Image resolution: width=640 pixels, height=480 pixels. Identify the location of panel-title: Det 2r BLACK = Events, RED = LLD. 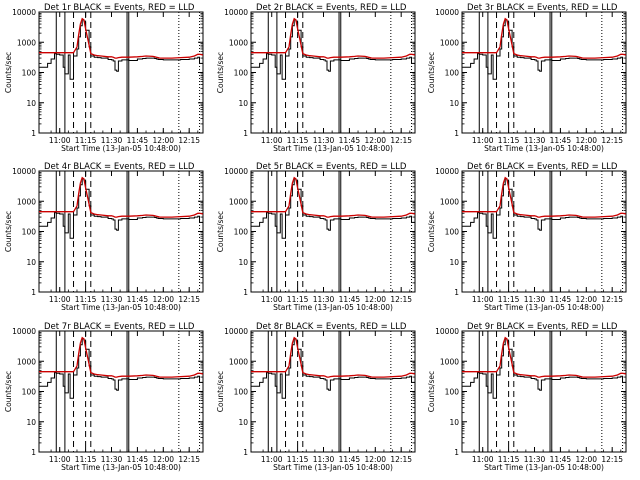
(331, 8).